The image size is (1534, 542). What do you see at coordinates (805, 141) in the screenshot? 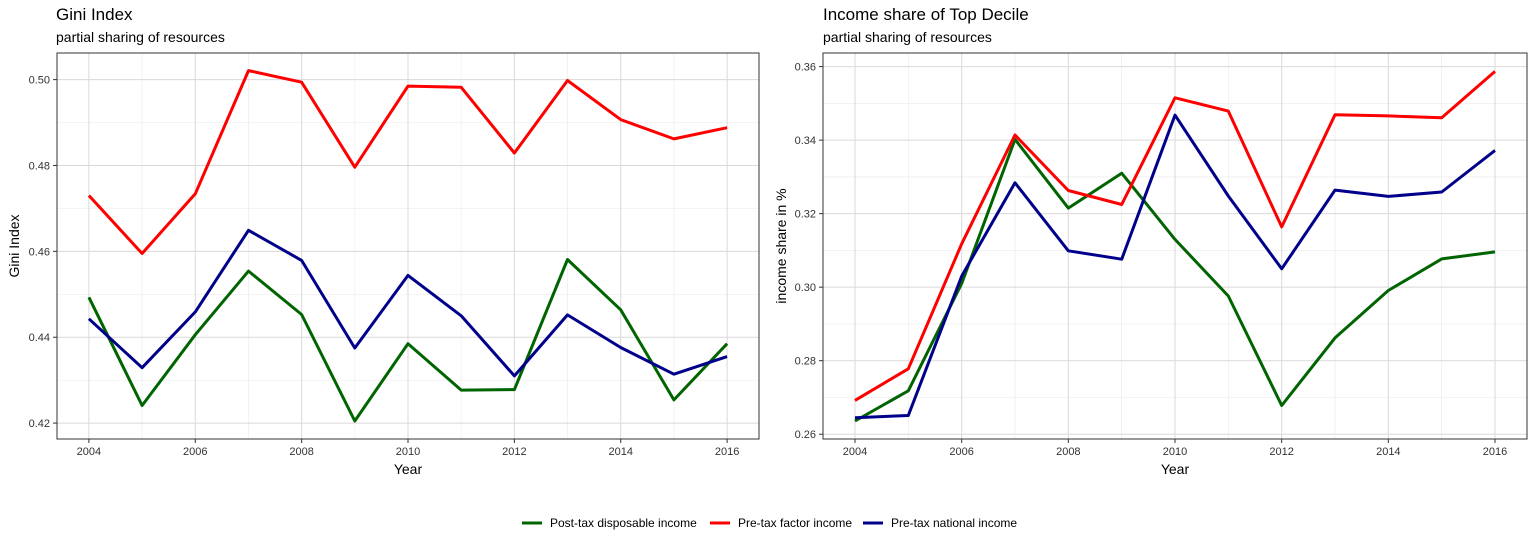
I see `y-tick-label: 0.34` at bounding box center [805, 141].